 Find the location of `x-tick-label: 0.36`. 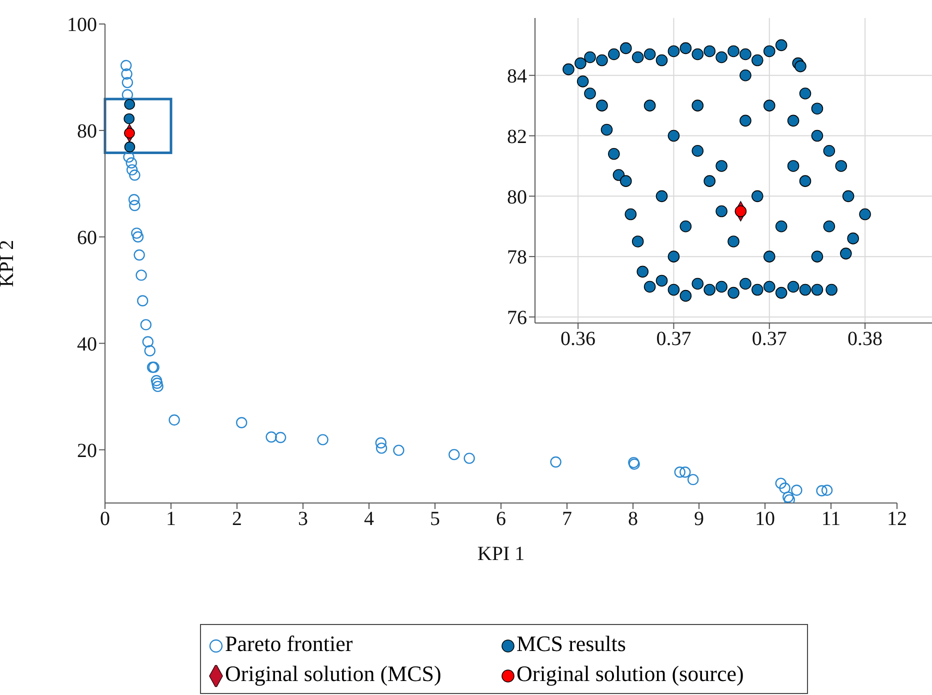

x-tick-label: 0.36 is located at coordinates (578, 339).